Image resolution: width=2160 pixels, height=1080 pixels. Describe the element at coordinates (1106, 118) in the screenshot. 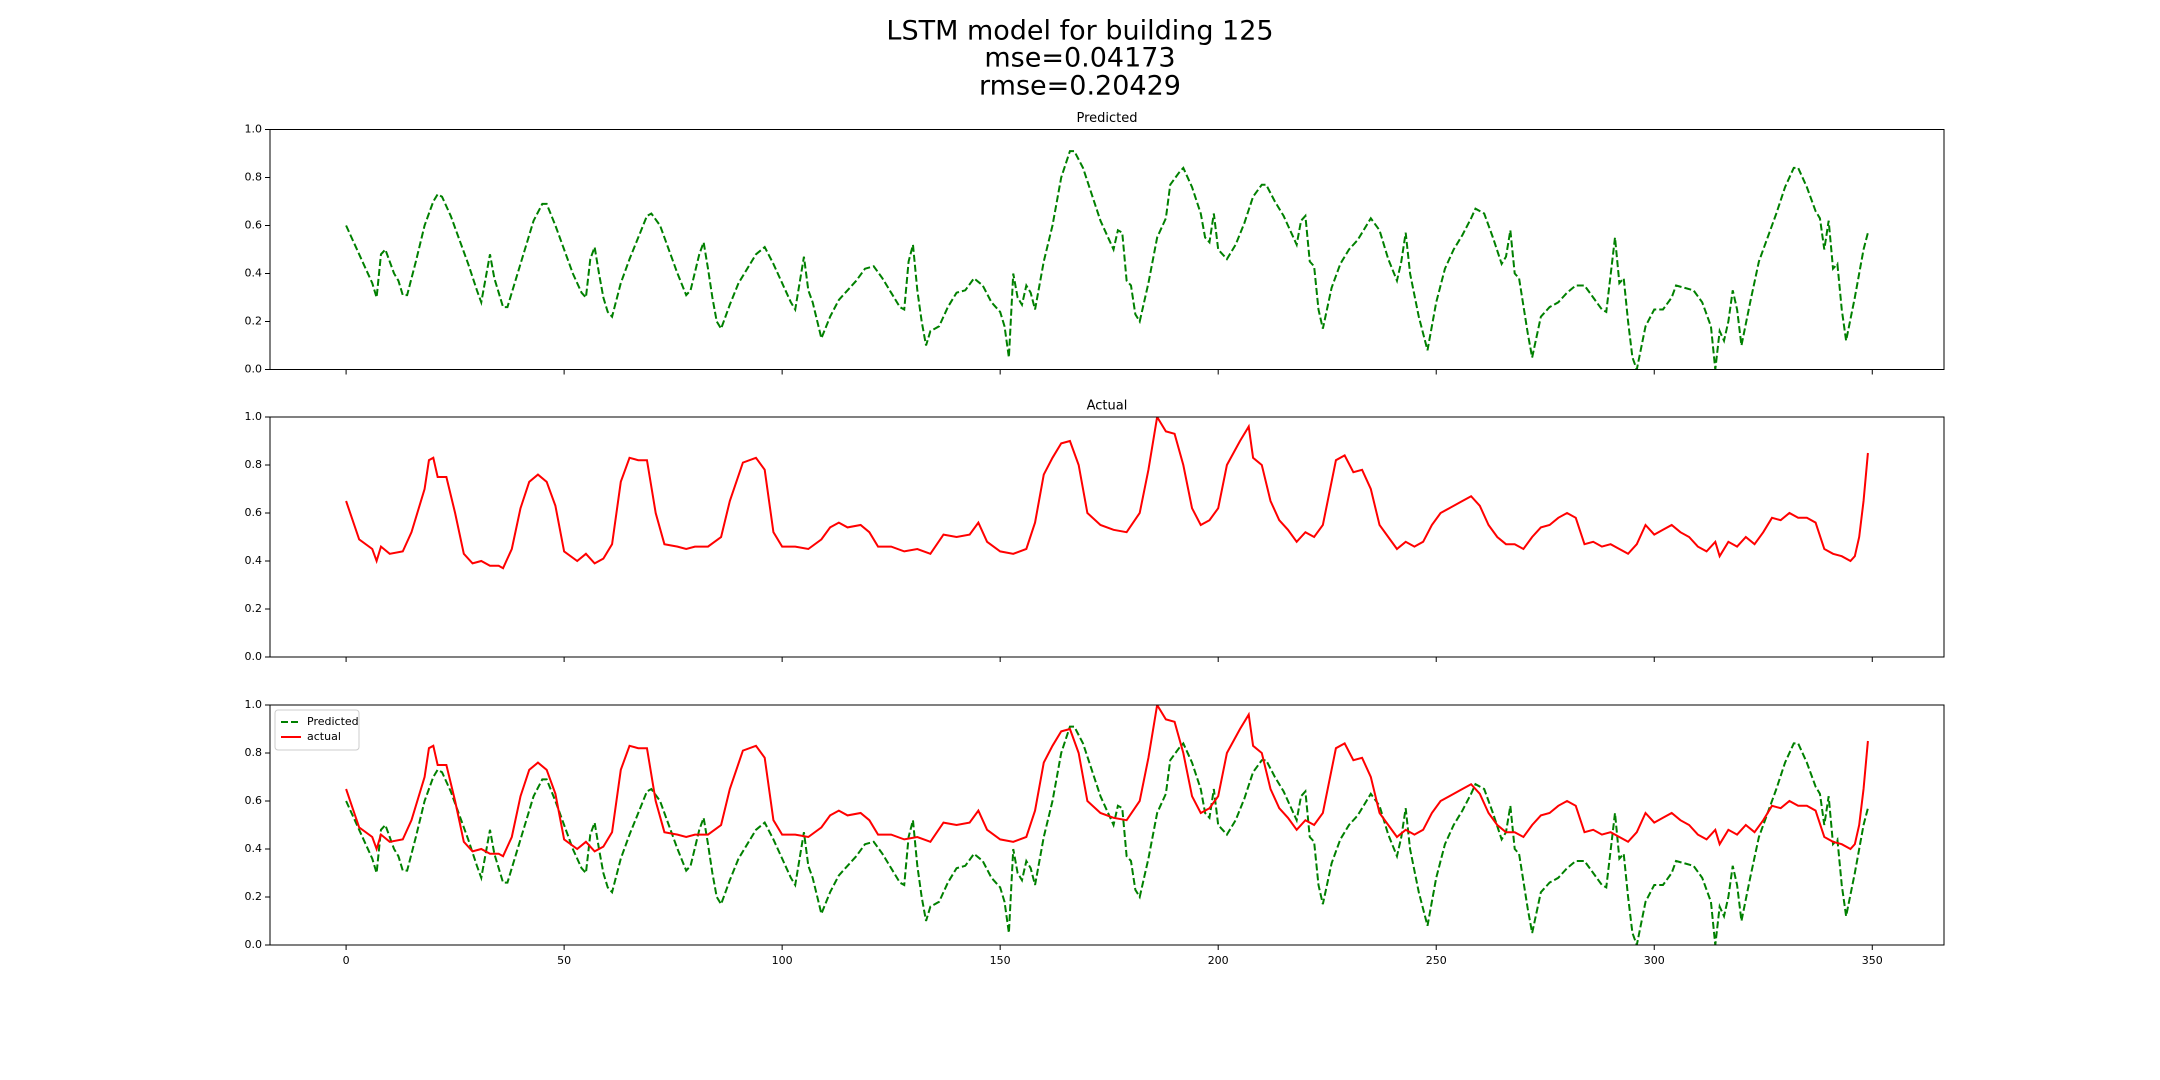

I see `subplot-title: Predicted` at that location.